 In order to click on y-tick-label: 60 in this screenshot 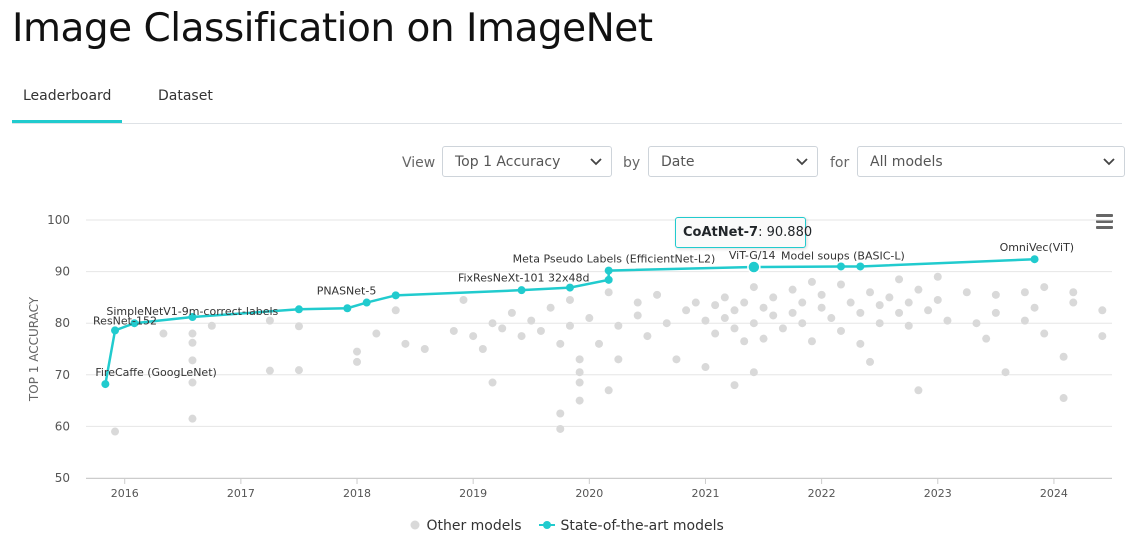, I will do `click(62, 426)`.